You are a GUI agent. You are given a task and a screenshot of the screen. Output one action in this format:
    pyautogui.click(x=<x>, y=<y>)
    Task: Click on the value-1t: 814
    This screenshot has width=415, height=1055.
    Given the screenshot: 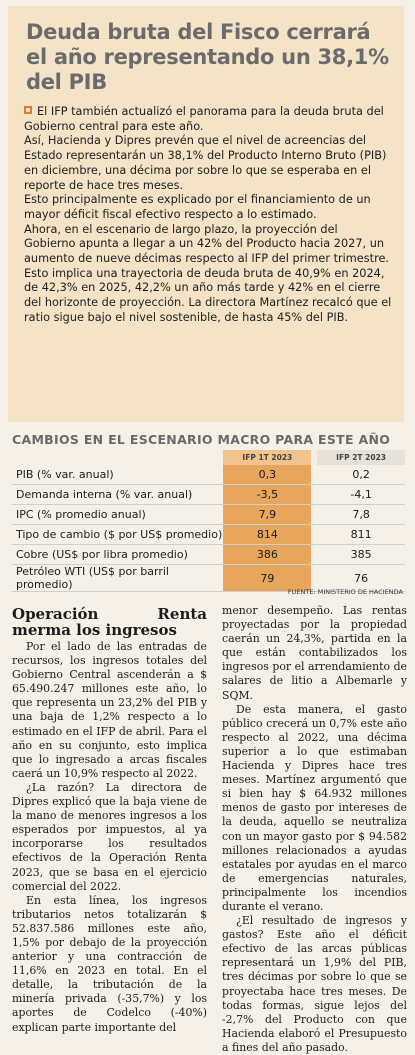 What is the action you would take?
    pyautogui.click(x=267, y=534)
    